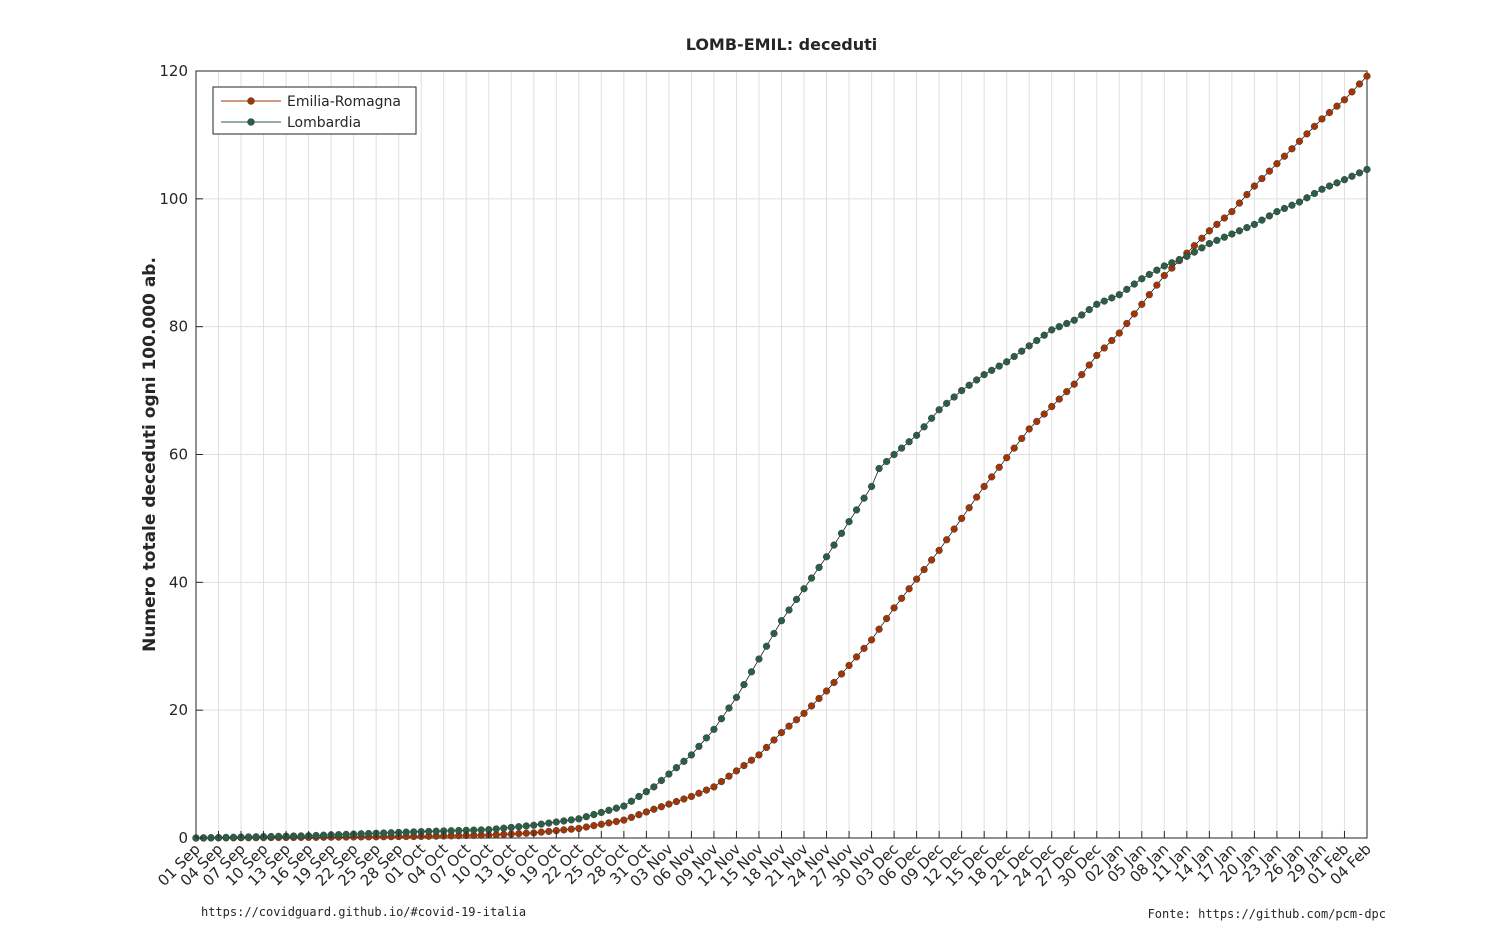  Describe the element at coordinates (150, 454) in the screenshot. I see `y-axis-label: Numero totale deceduti ogni 100.000 ab.` at that location.